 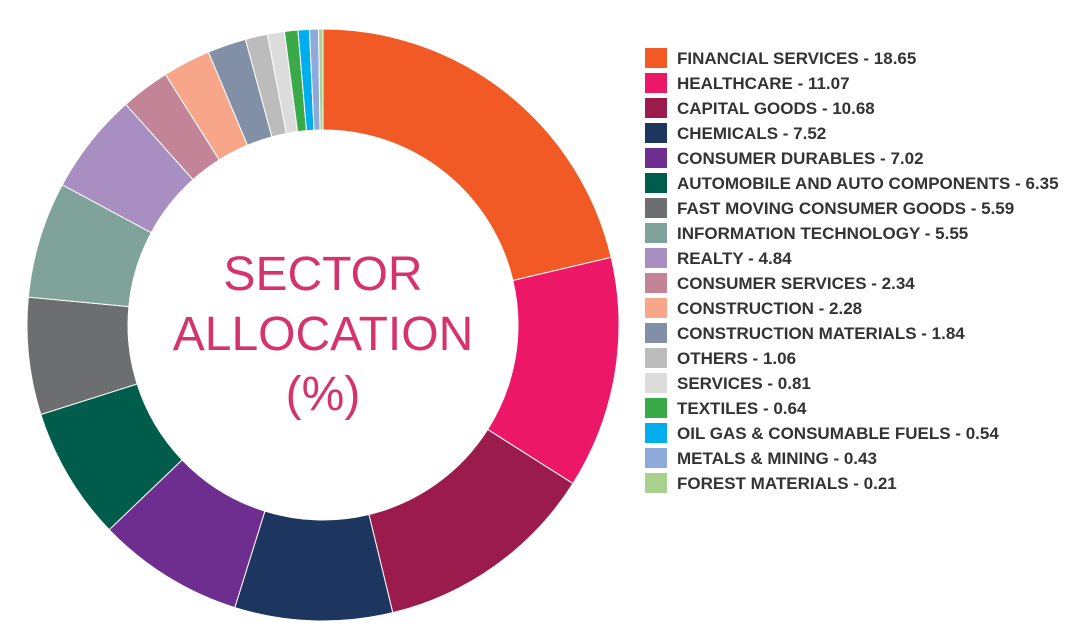 I want to click on legend-item: OIL GAS & CONSUMABLE FUELS - 0.54, so click(x=862, y=433).